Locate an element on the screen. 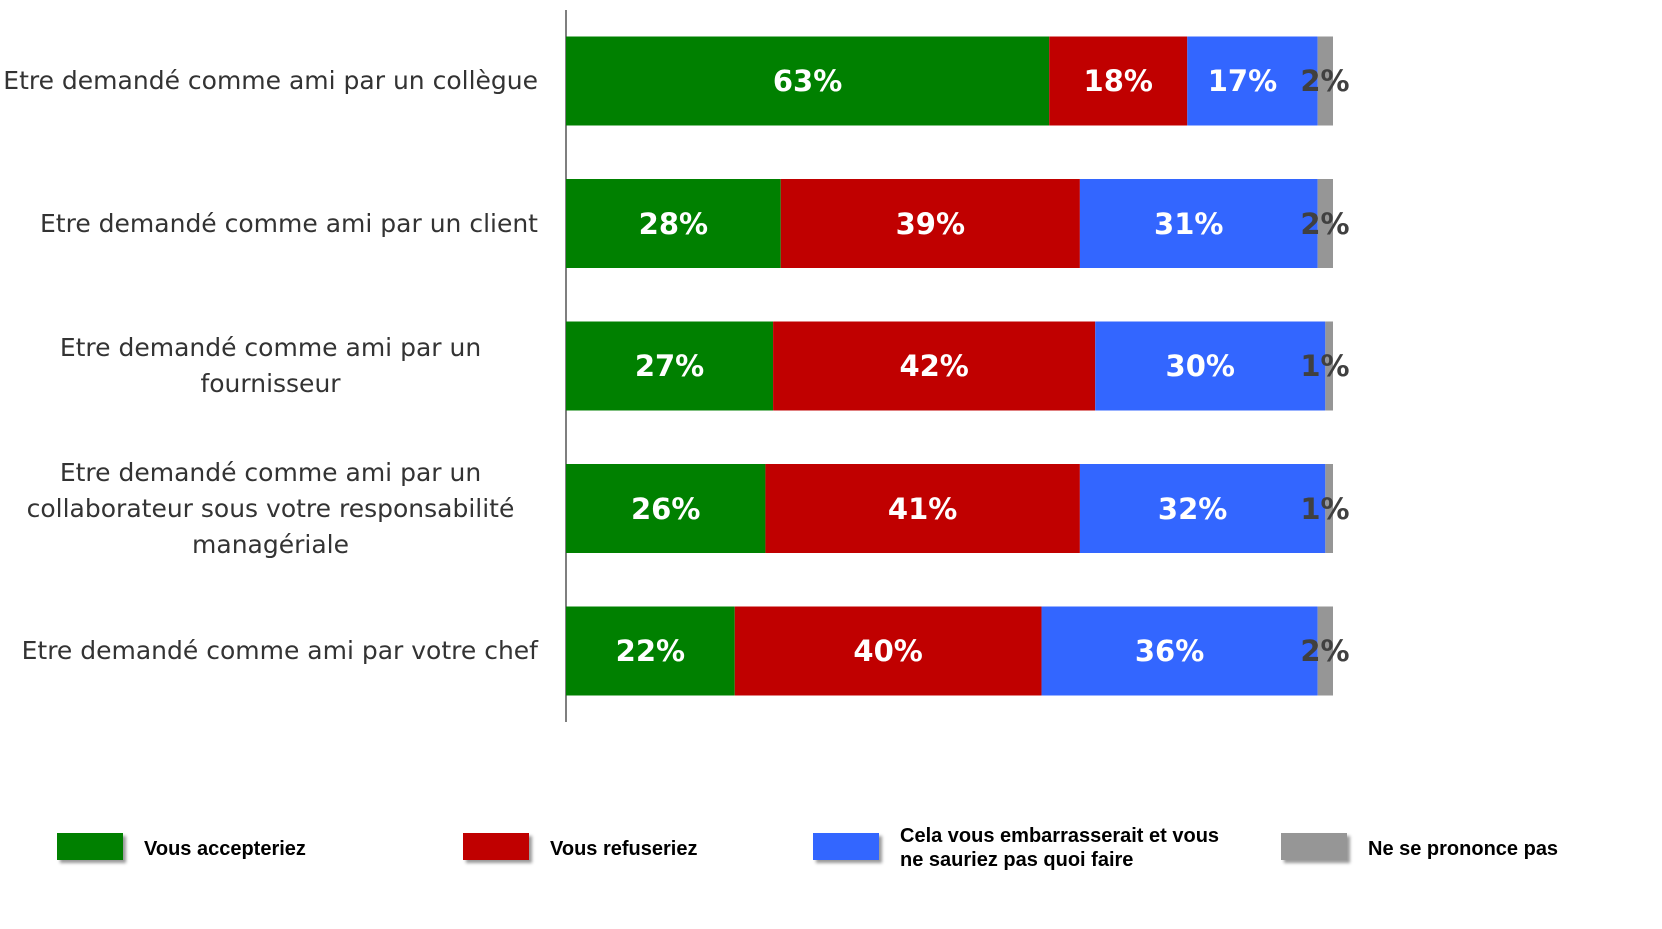 The height and width of the screenshot is (929, 1662). value-label: 42% is located at coordinates (934, 366).